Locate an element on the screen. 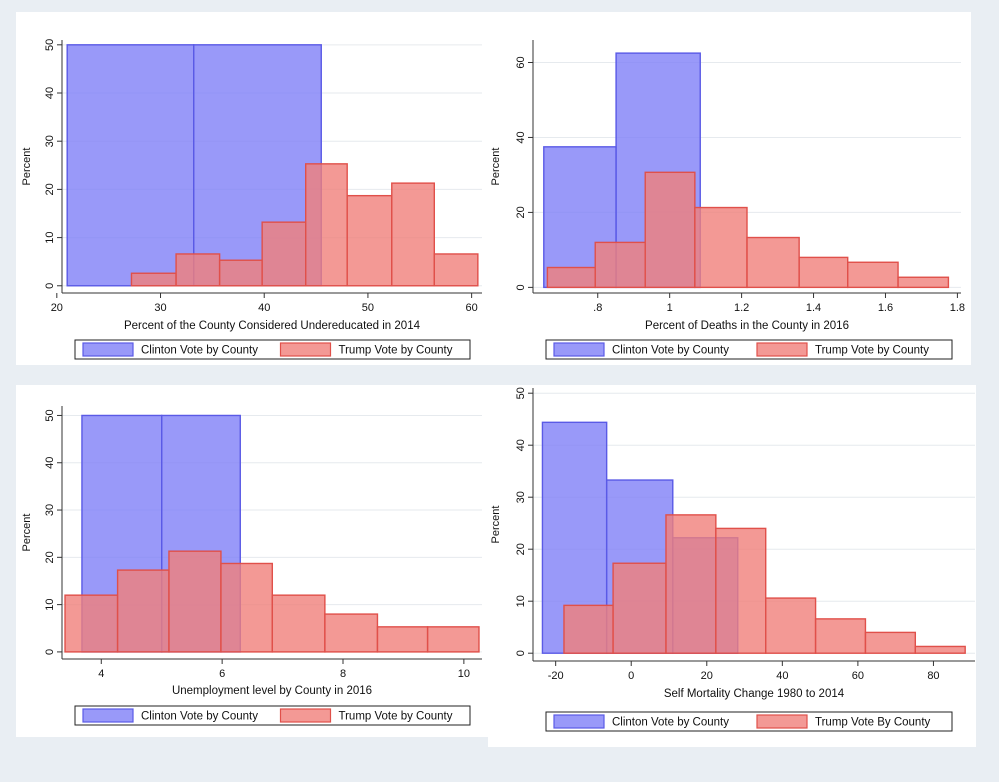 This screenshot has height=782, width=999. x-tick-label: 60 is located at coordinates (472, 308).